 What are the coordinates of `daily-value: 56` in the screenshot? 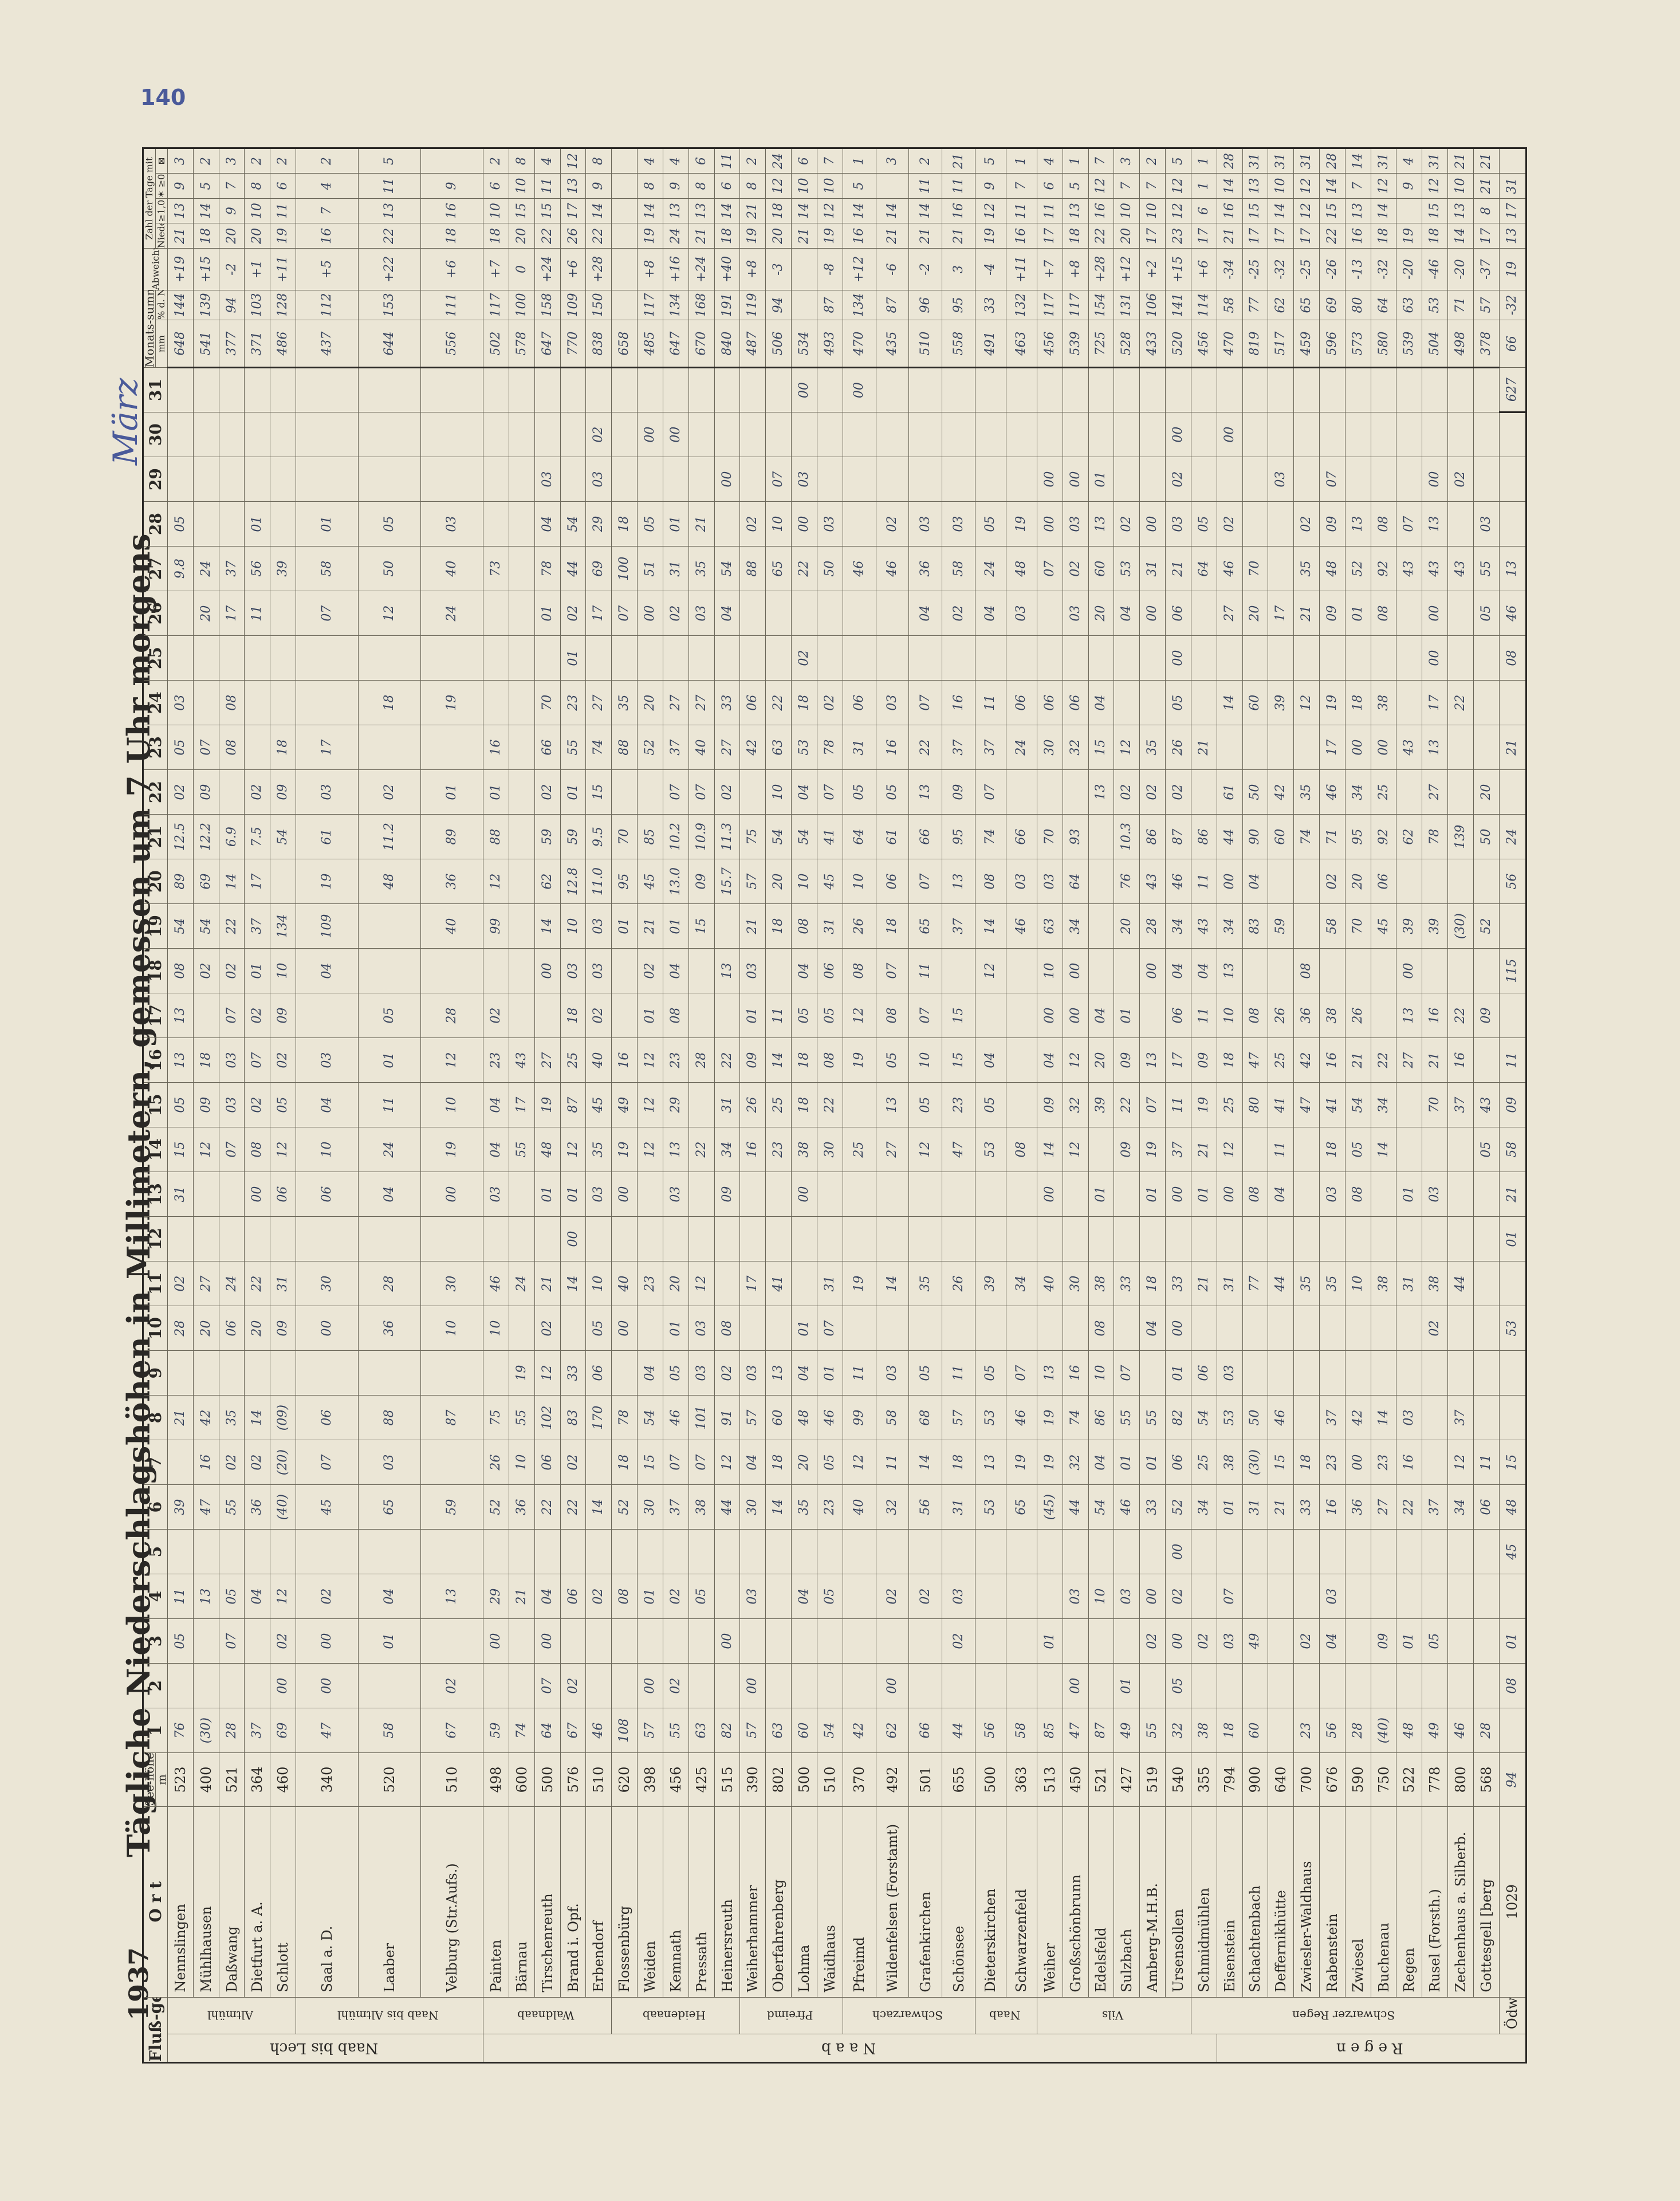 It's located at (1332, 1730).